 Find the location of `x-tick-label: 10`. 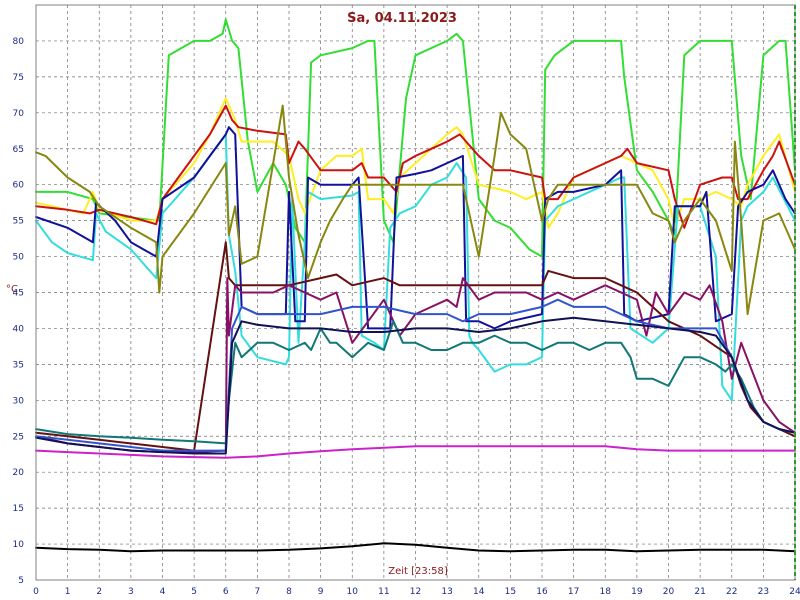

x-tick-label: 10 is located at coordinates (353, 592).